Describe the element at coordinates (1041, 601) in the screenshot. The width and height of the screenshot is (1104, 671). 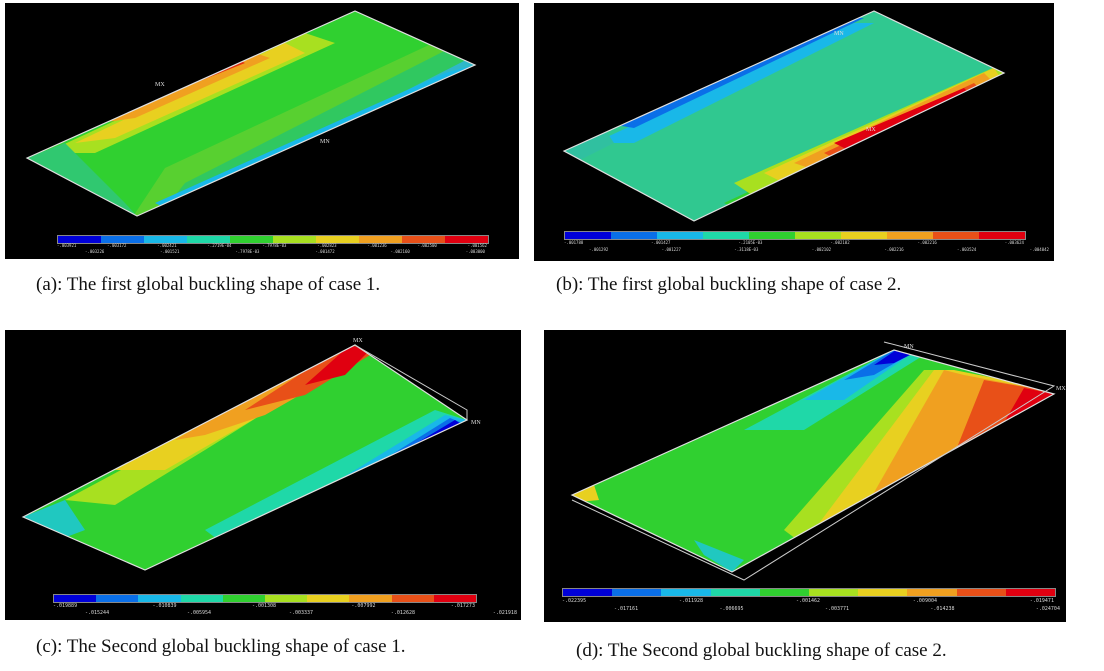
I see `legend-tick-label: -.019471` at that location.